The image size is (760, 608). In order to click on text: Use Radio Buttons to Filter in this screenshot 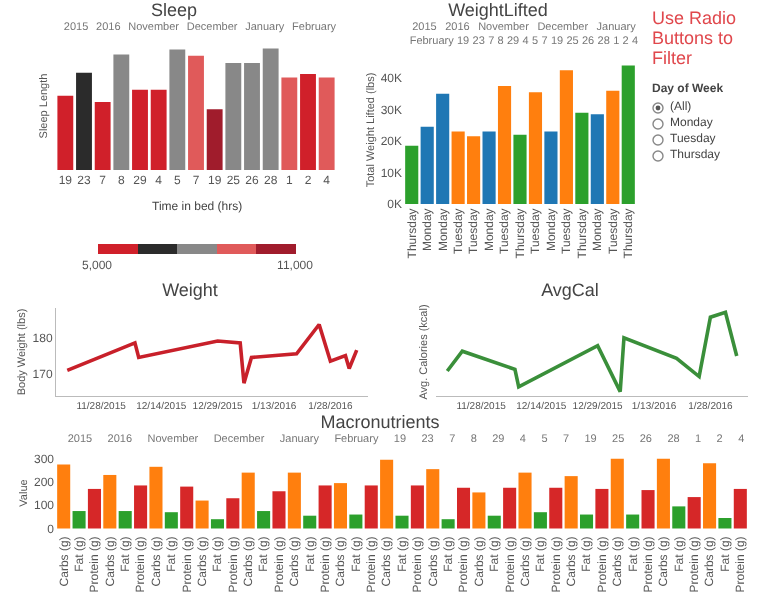, I will do `click(695, 38)`.